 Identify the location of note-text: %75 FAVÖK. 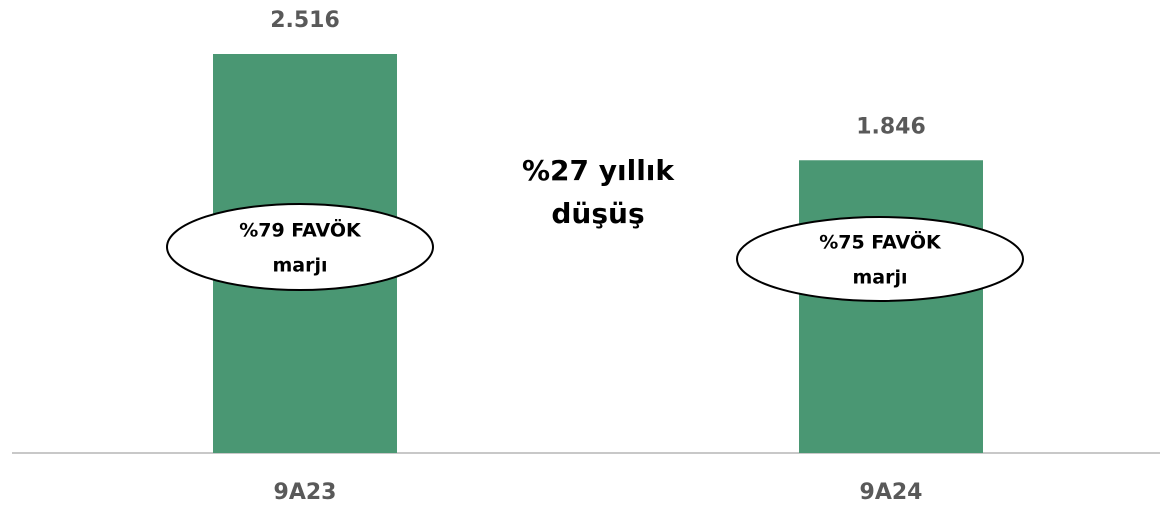
(880, 242).